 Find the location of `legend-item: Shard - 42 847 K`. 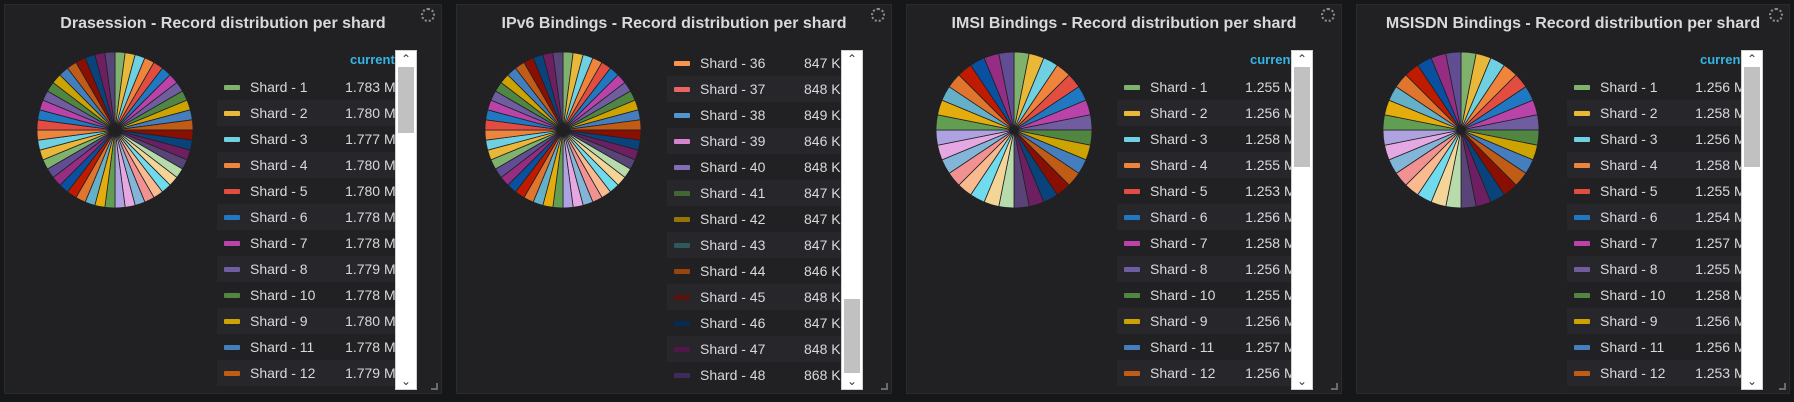

legend-item: Shard - 42 847 K is located at coordinates (757, 219).